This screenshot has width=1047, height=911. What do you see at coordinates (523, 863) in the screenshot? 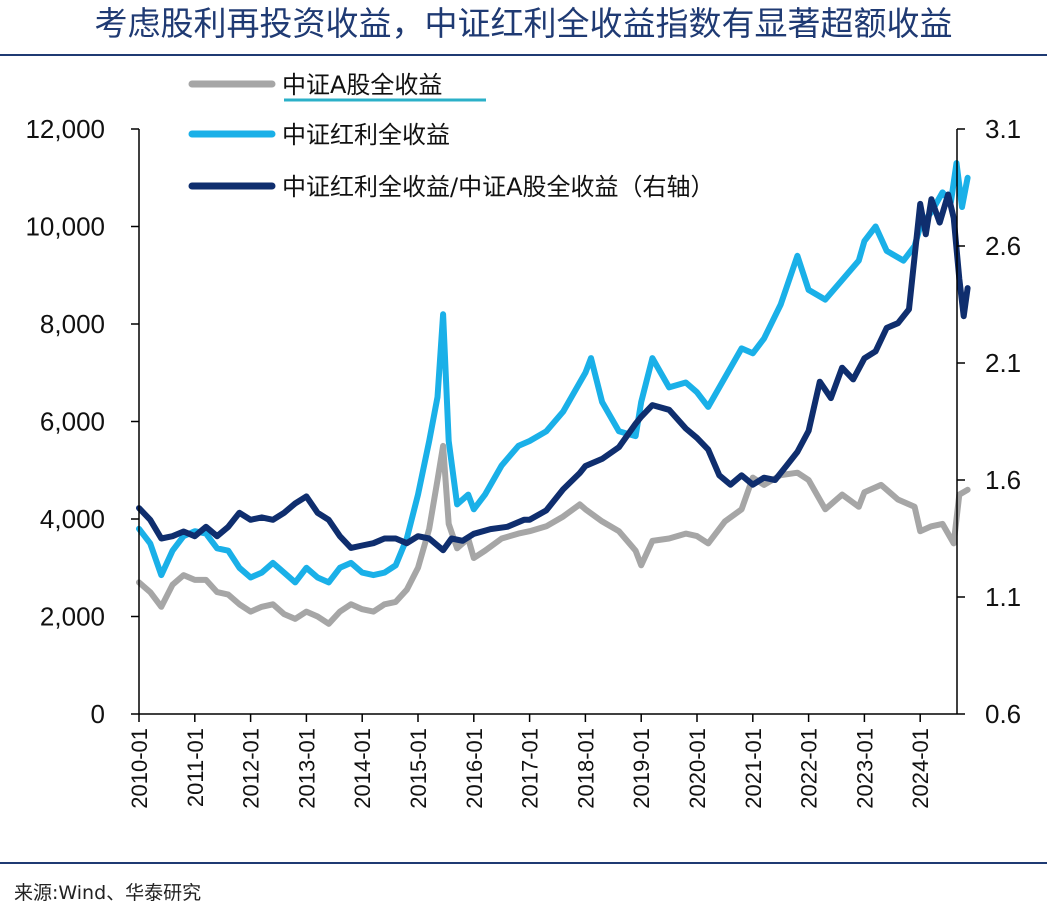
I see `footer-rule` at bounding box center [523, 863].